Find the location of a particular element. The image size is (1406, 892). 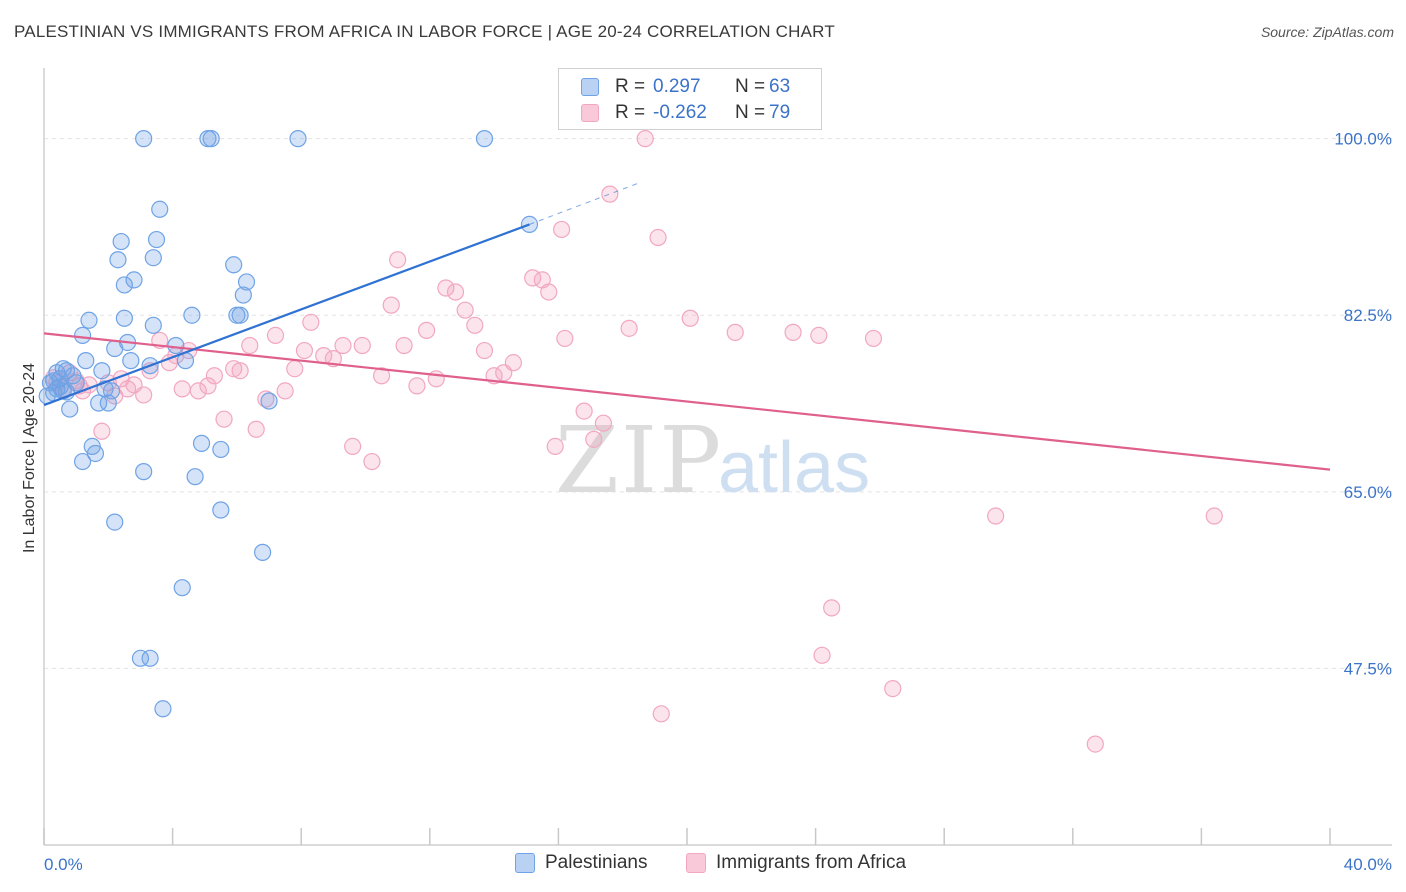

africa-trend-line is located at coordinates (687, 401).